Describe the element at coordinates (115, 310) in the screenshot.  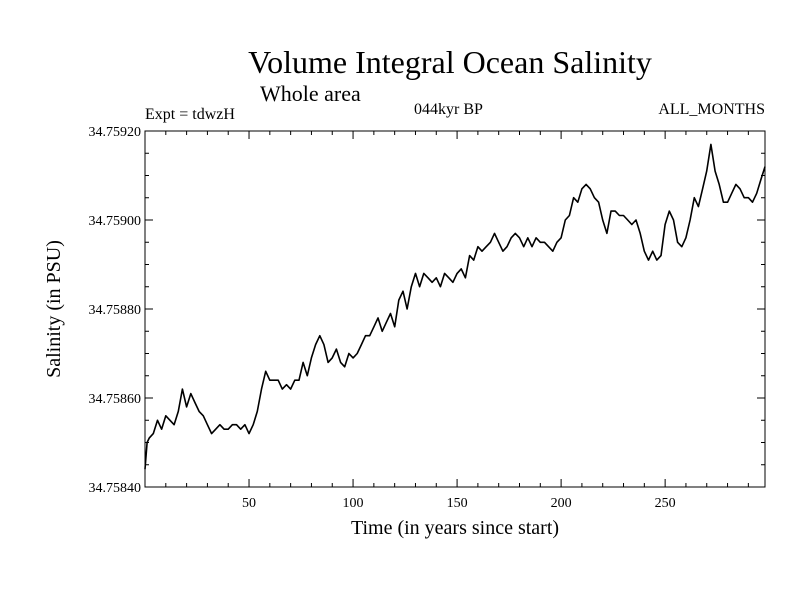
I see `y-tick-label: 34.75880` at that location.